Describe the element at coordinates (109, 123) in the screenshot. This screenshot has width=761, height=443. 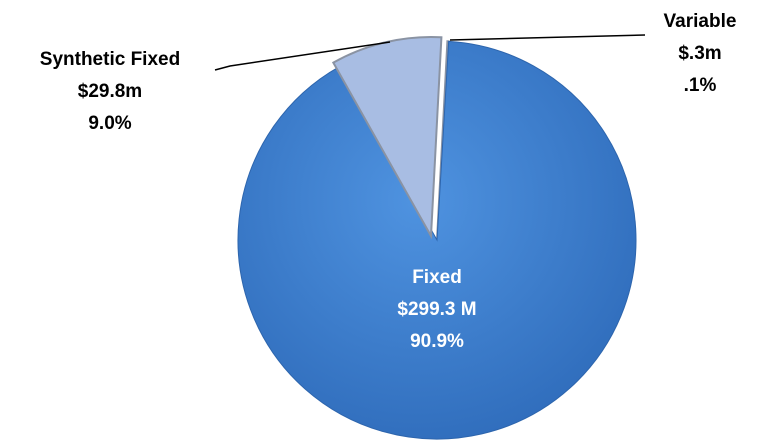
I see `value-label: 9.0%` at that location.